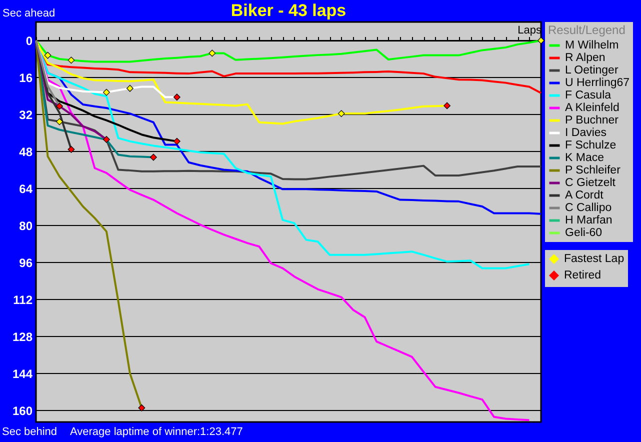 The width and height of the screenshot is (641, 442). What do you see at coordinates (588, 208) in the screenshot?
I see `legend-label: C Callipo` at bounding box center [588, 208].